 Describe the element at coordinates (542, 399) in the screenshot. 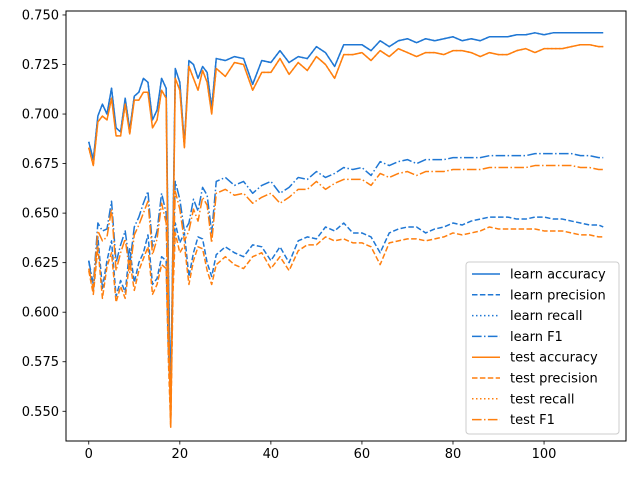

I see `legend-label: test recall` at that location.